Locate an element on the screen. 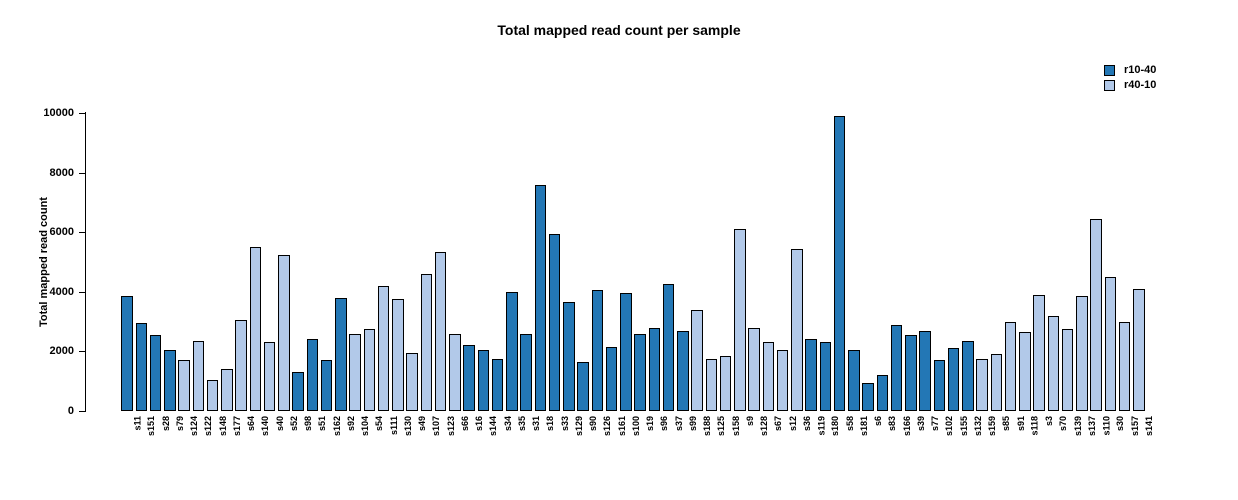  bar-s104 is located at coordinates (355, 372).